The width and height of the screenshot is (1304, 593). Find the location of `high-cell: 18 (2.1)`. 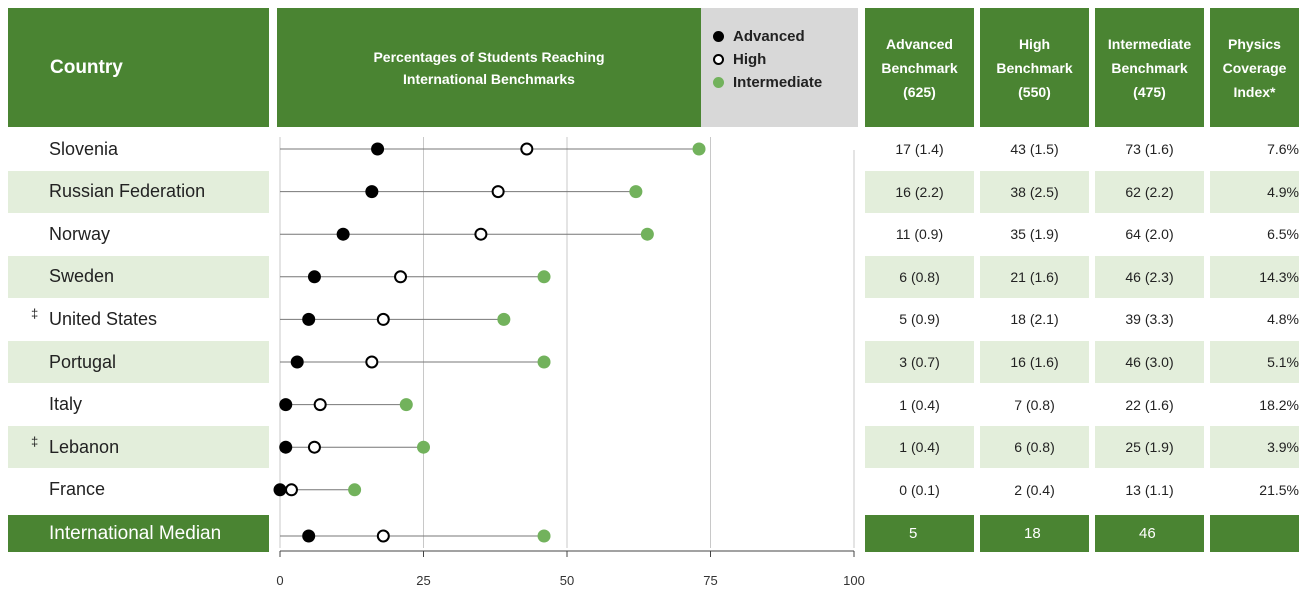

high-cell: 18 (2.1) is located at coordinates (1034, 319).